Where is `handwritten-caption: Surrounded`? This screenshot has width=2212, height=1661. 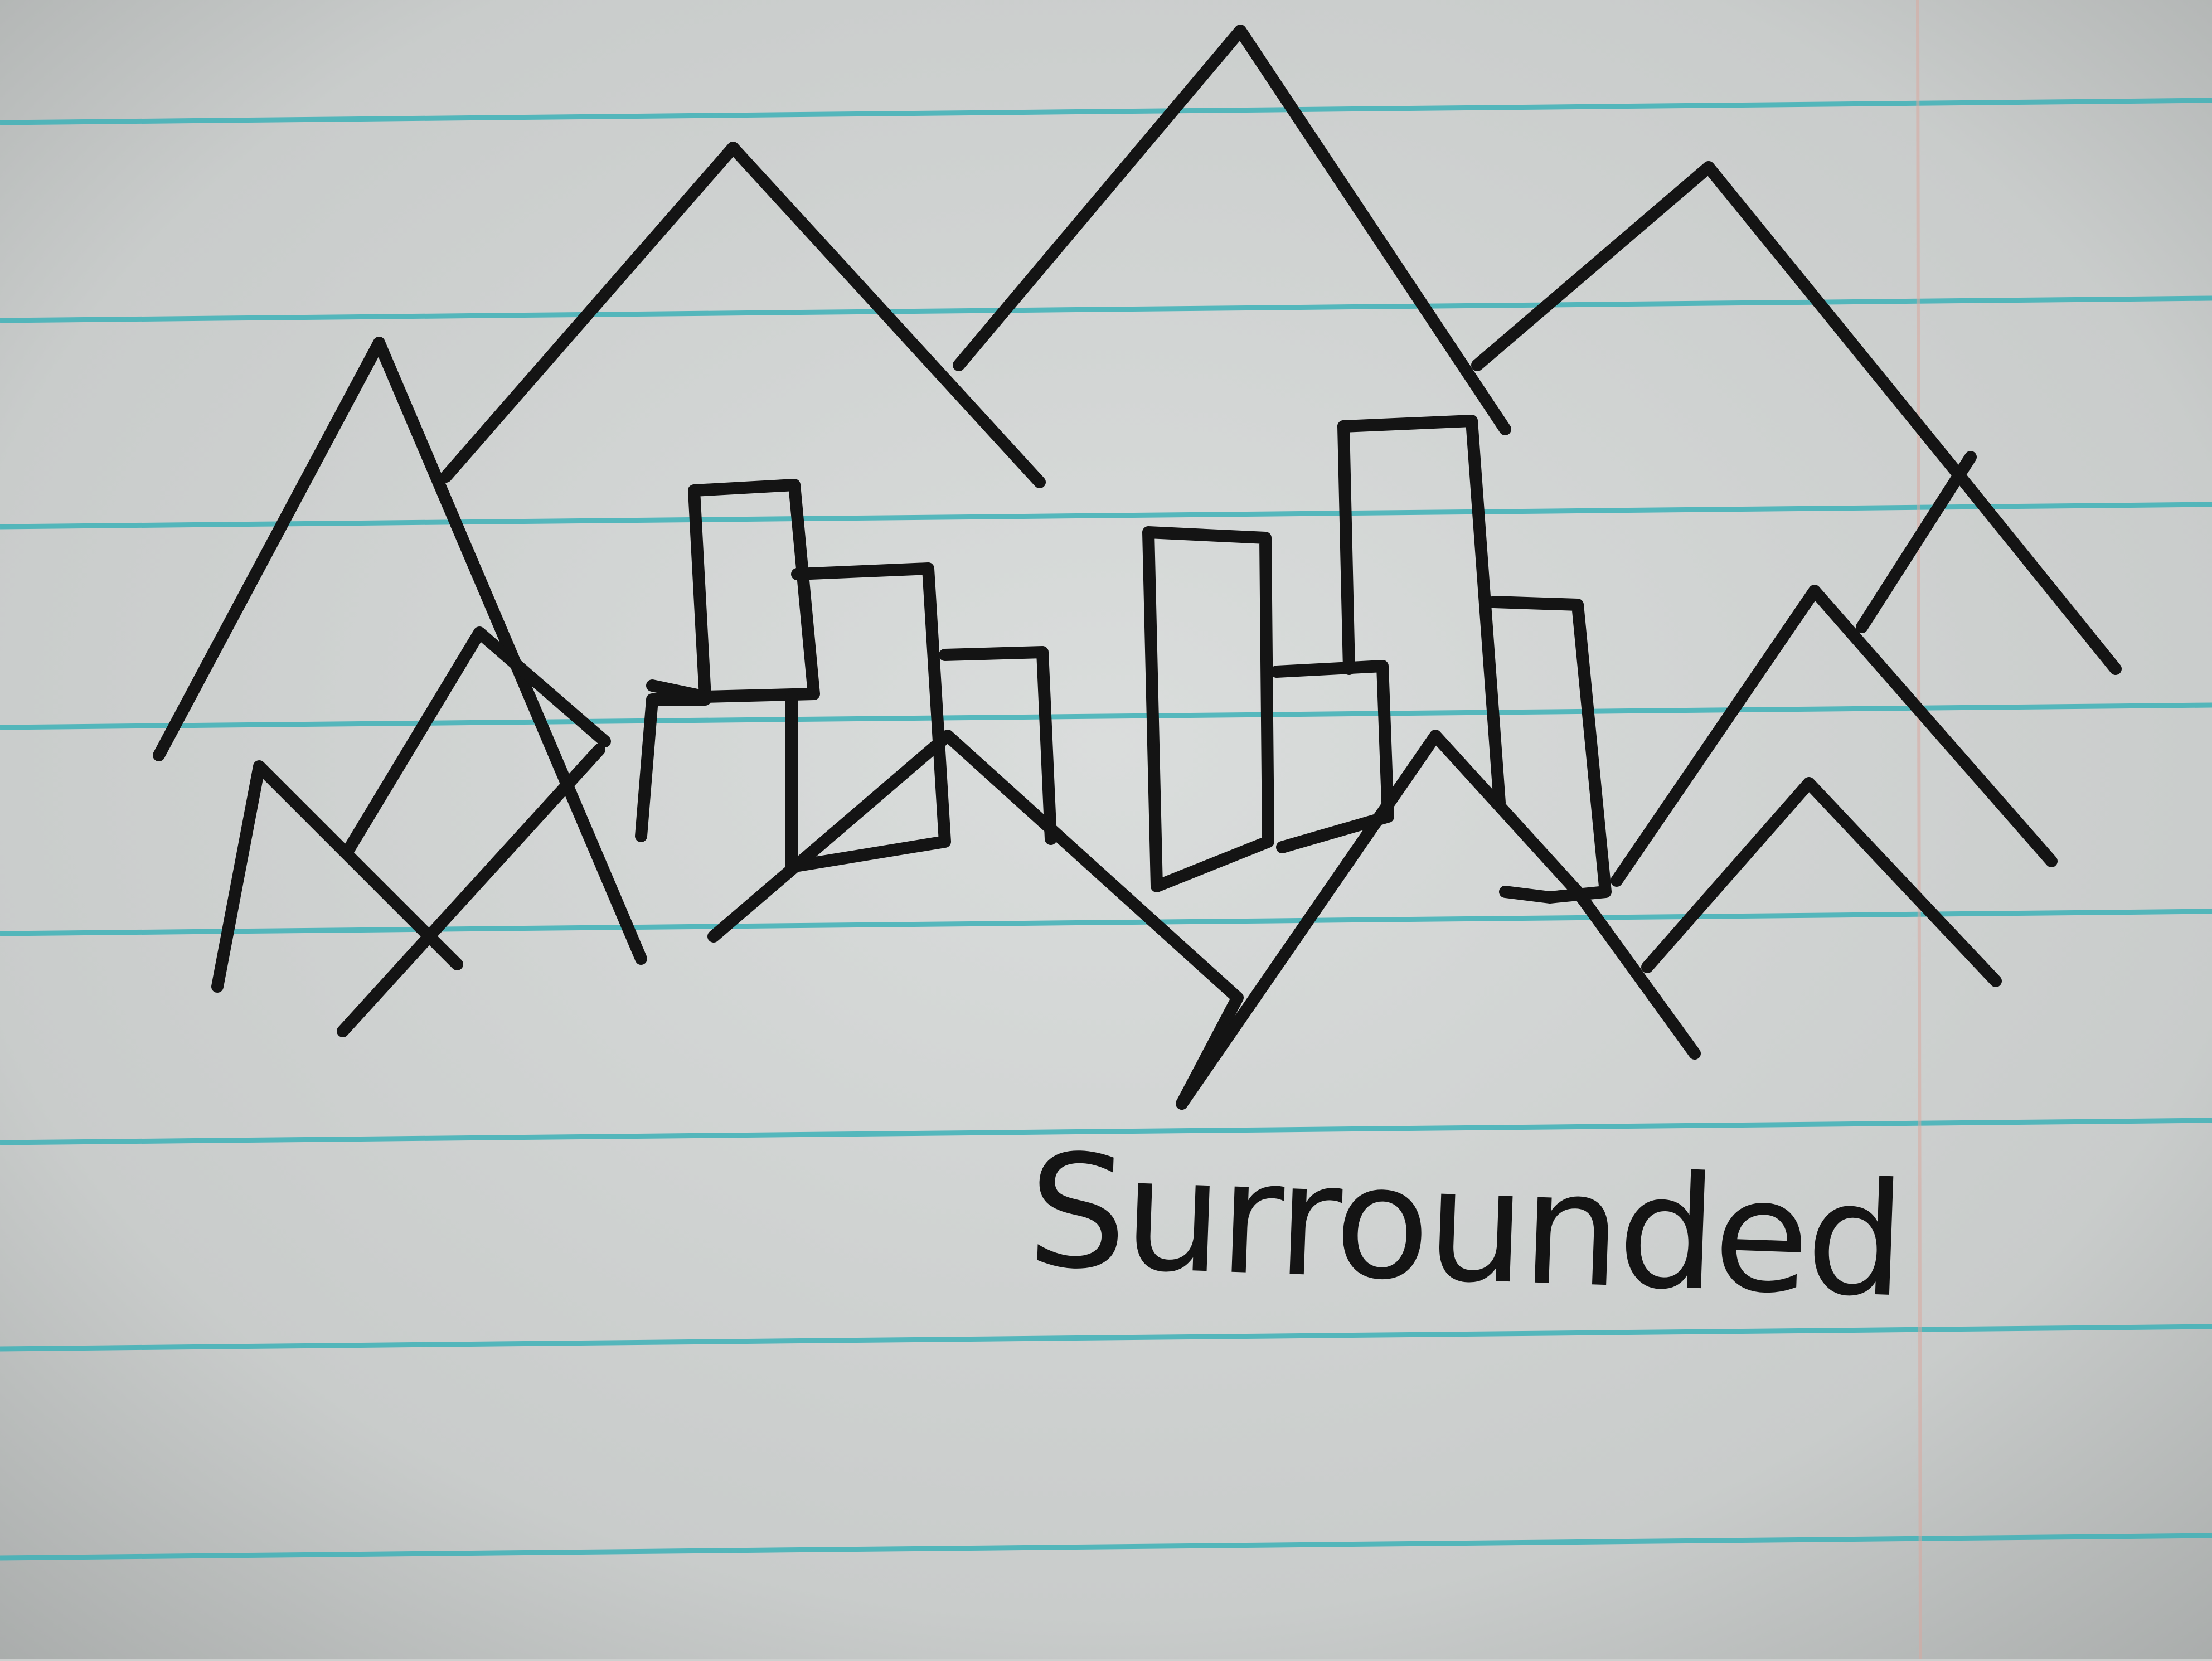 handwritten-caption: Surrounded is located at coordinates (1465, 1227).